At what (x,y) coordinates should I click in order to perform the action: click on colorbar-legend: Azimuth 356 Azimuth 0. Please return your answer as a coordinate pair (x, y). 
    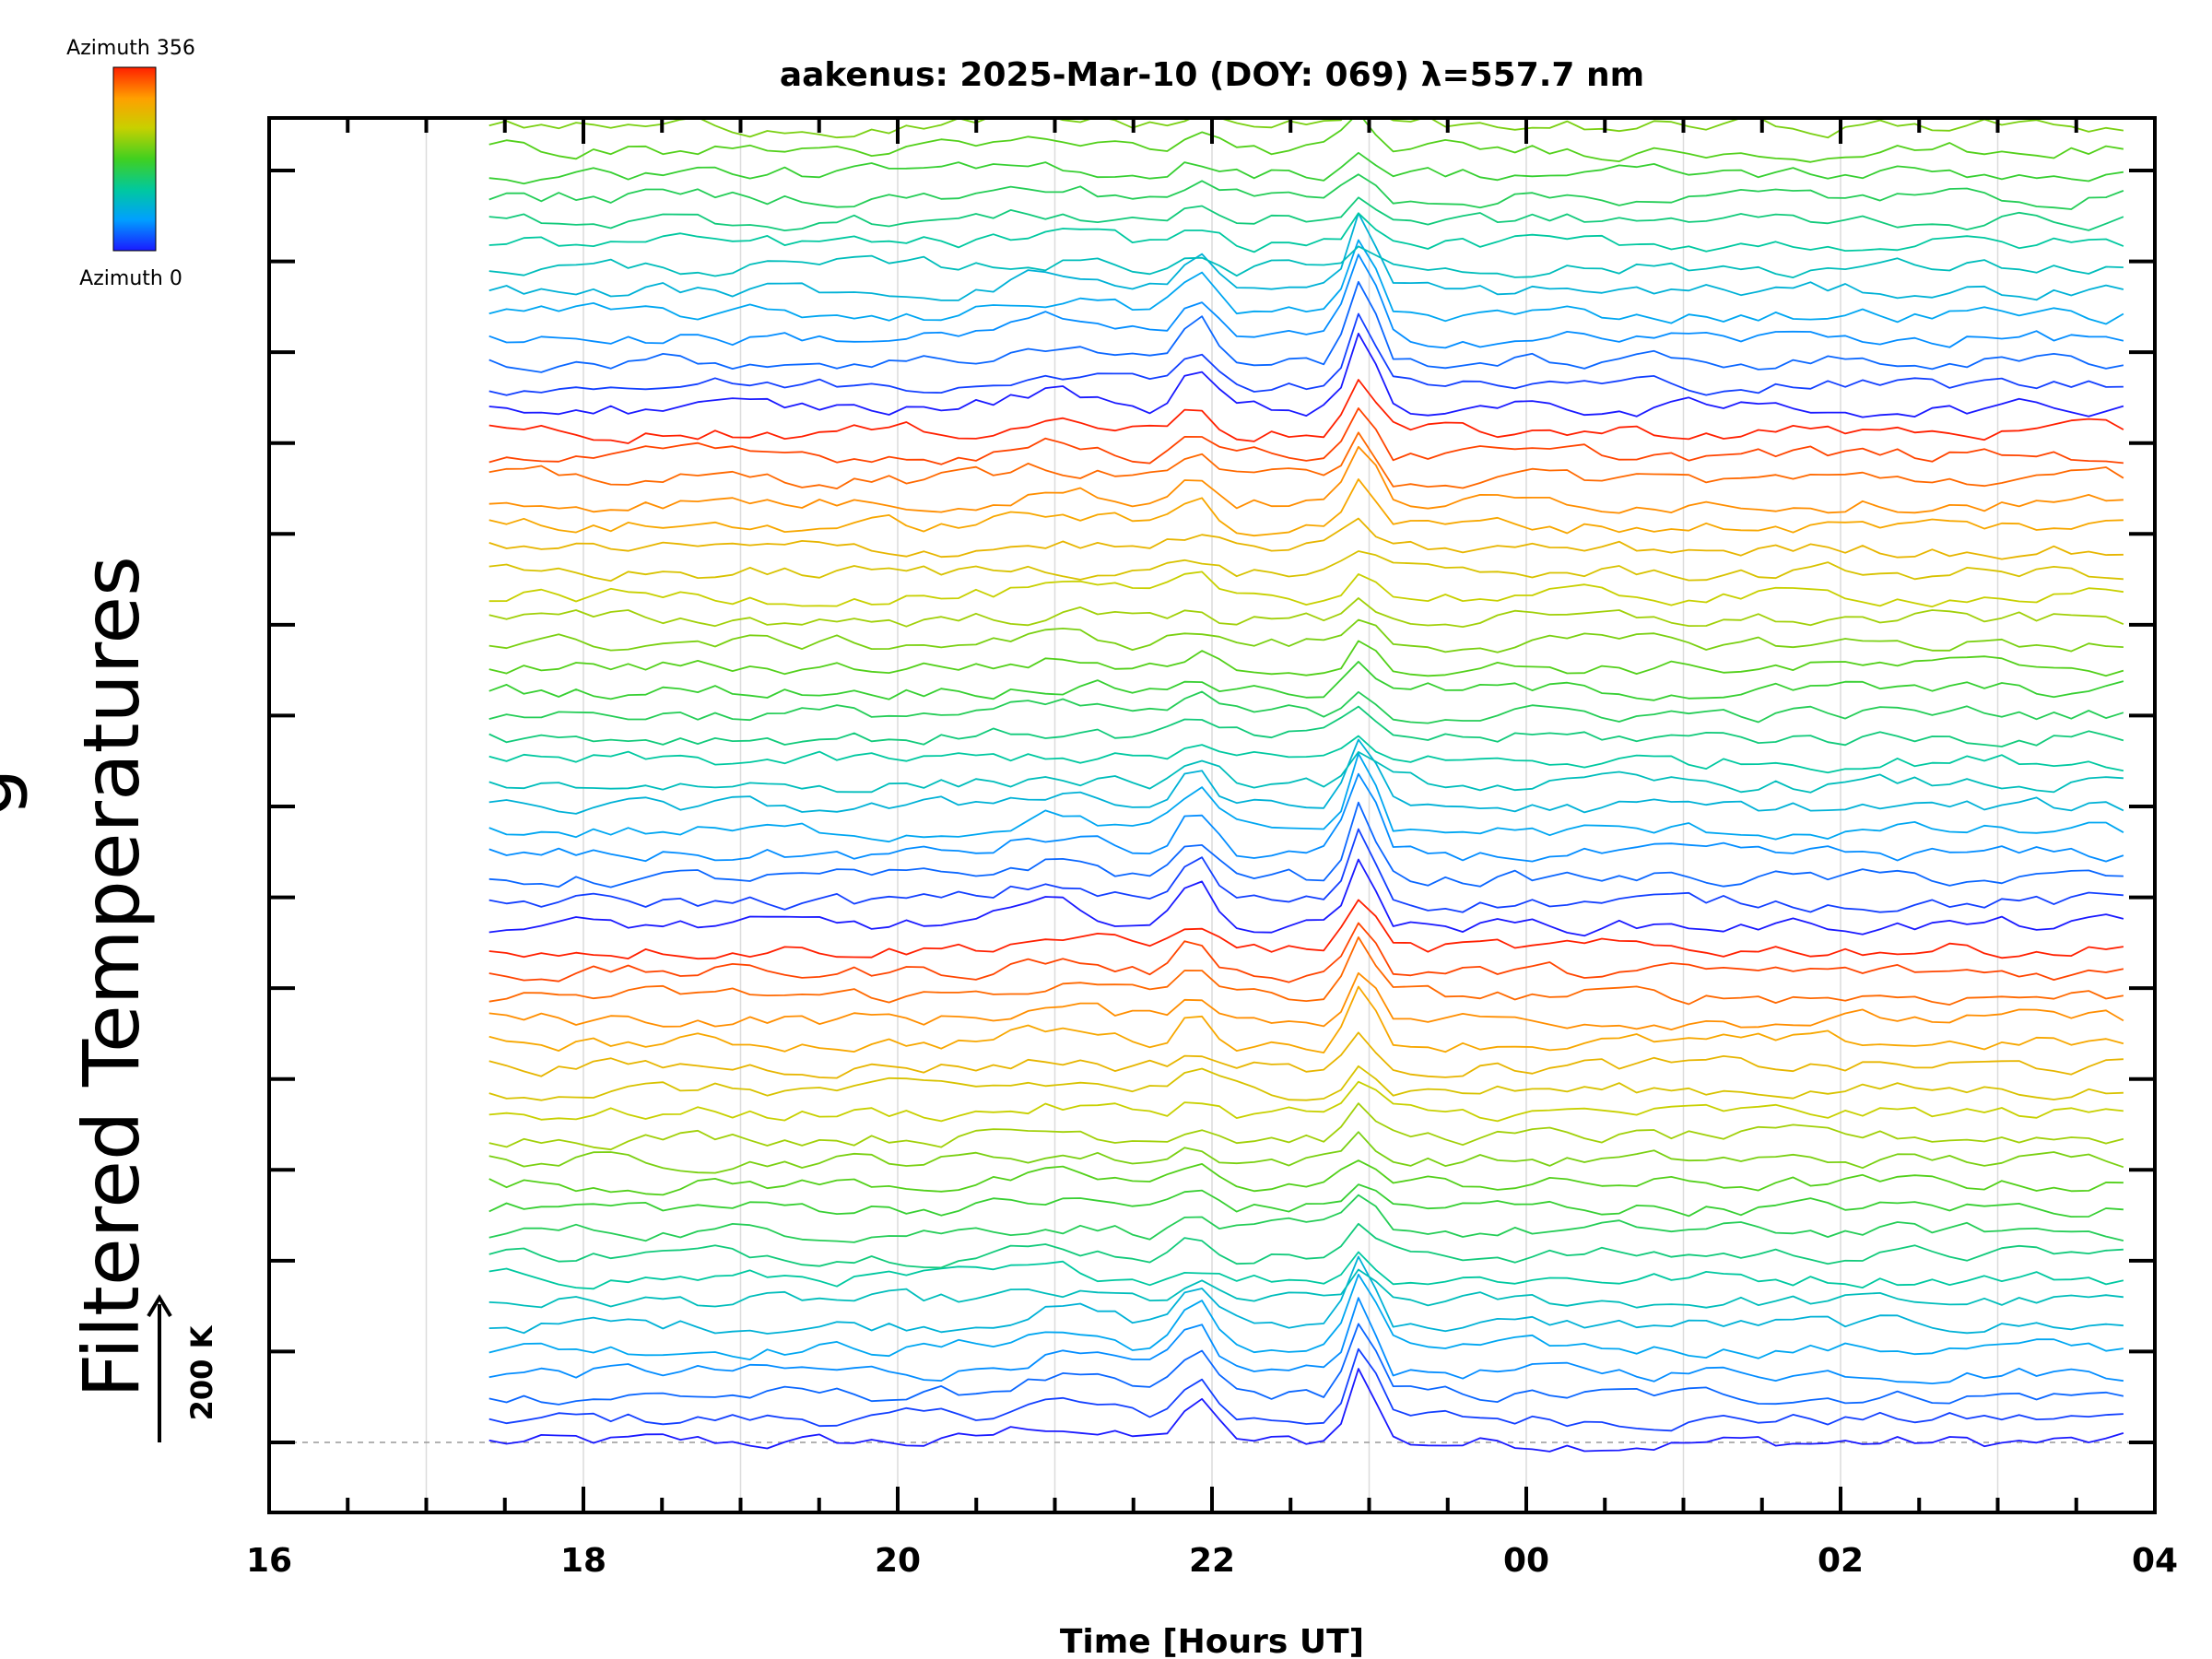
    Looking at the image, I should click on (130, 163).